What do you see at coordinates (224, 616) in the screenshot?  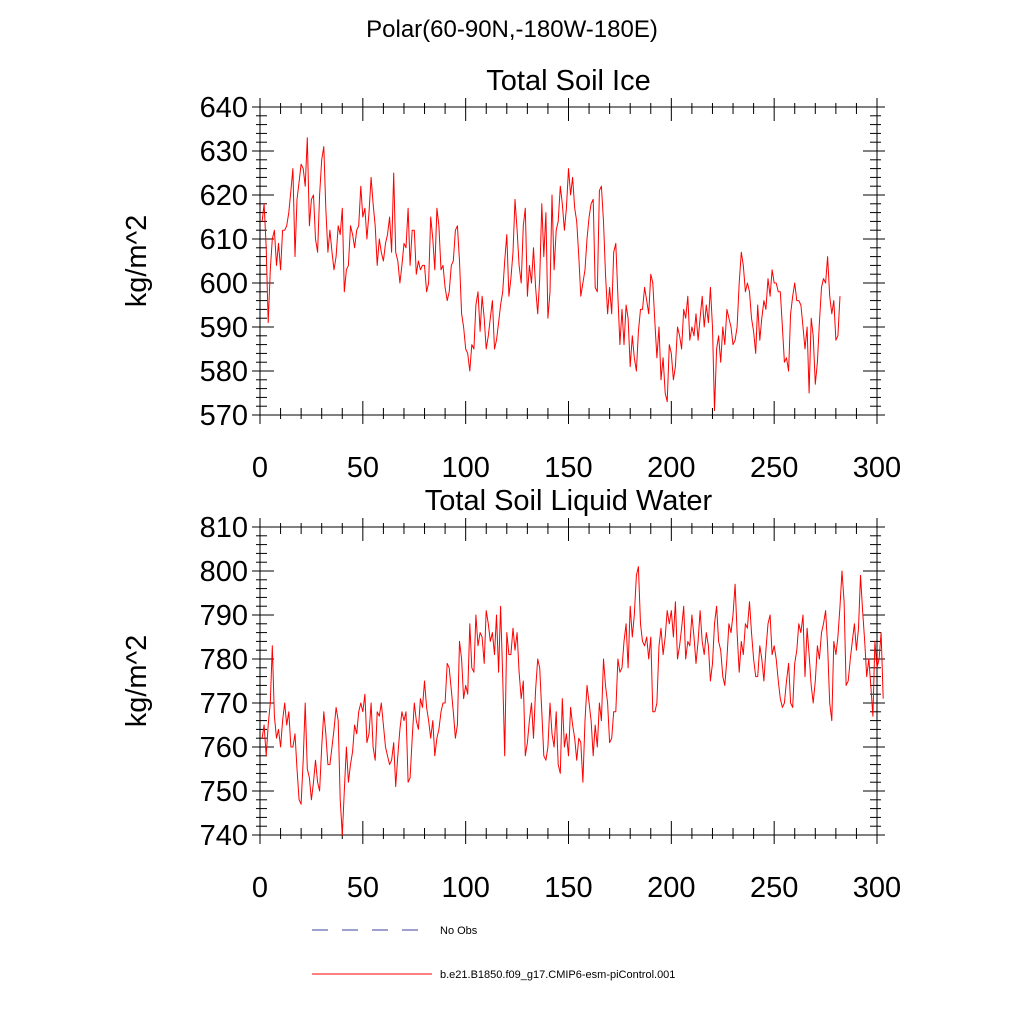 I see `y-tick-label: 790` at bounding box center [224, 616].